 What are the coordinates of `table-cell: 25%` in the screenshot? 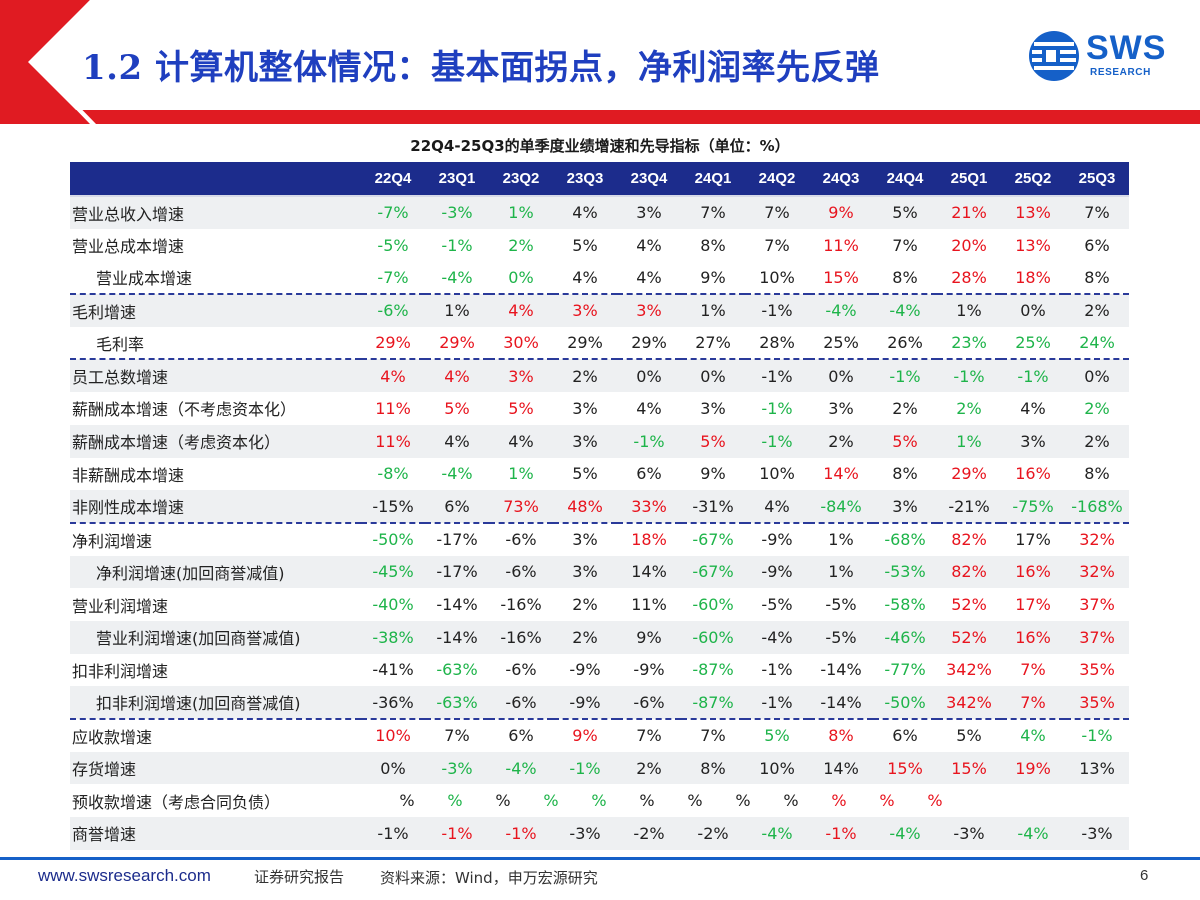 It's located at (841, 343).